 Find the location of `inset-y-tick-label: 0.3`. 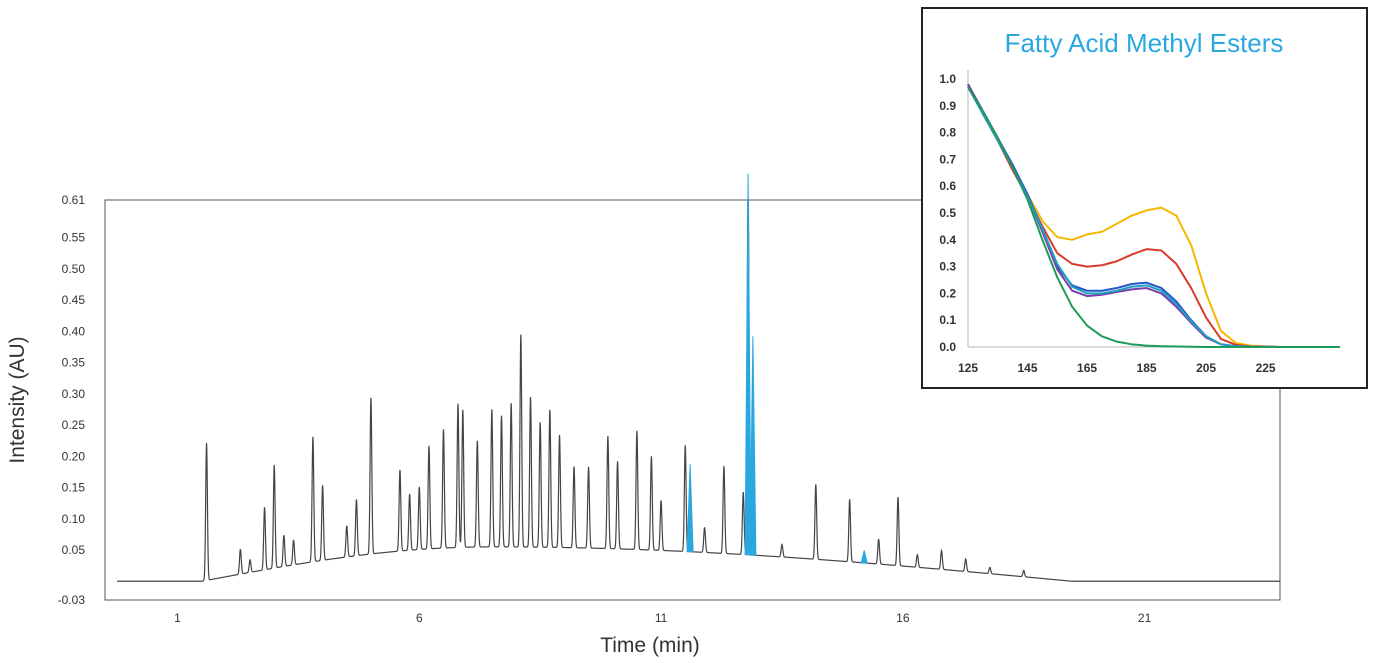

inset-y-tick-label: 0.3 is located at coordinates (947, 267).